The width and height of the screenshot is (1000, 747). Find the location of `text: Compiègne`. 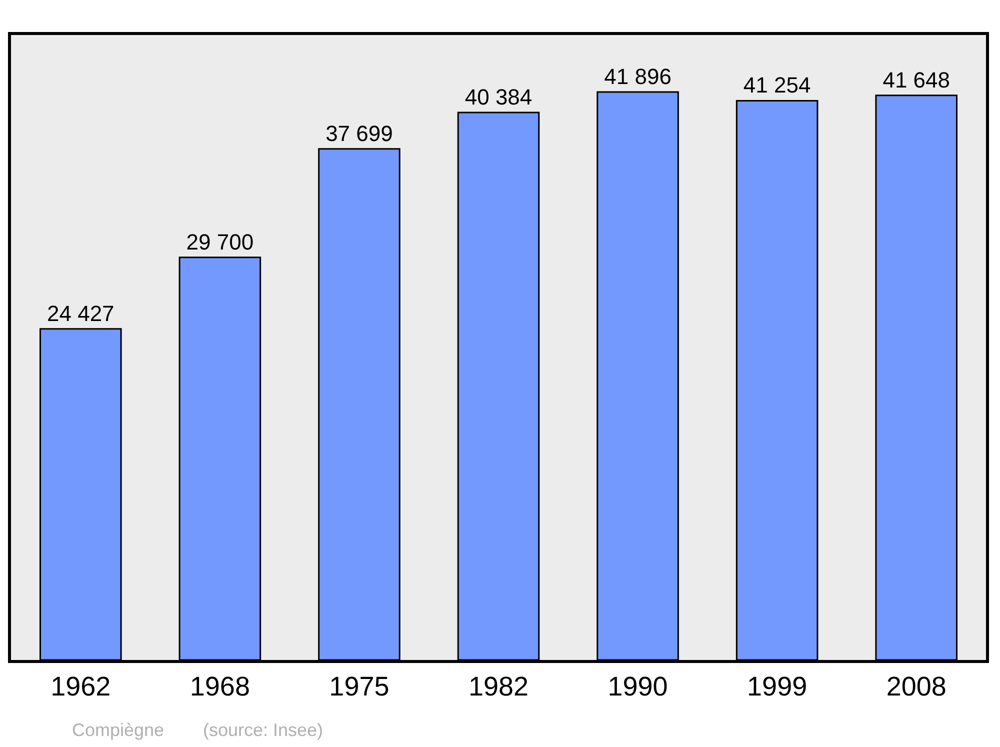

text: Compiègne is located at coordinates (118, 730).